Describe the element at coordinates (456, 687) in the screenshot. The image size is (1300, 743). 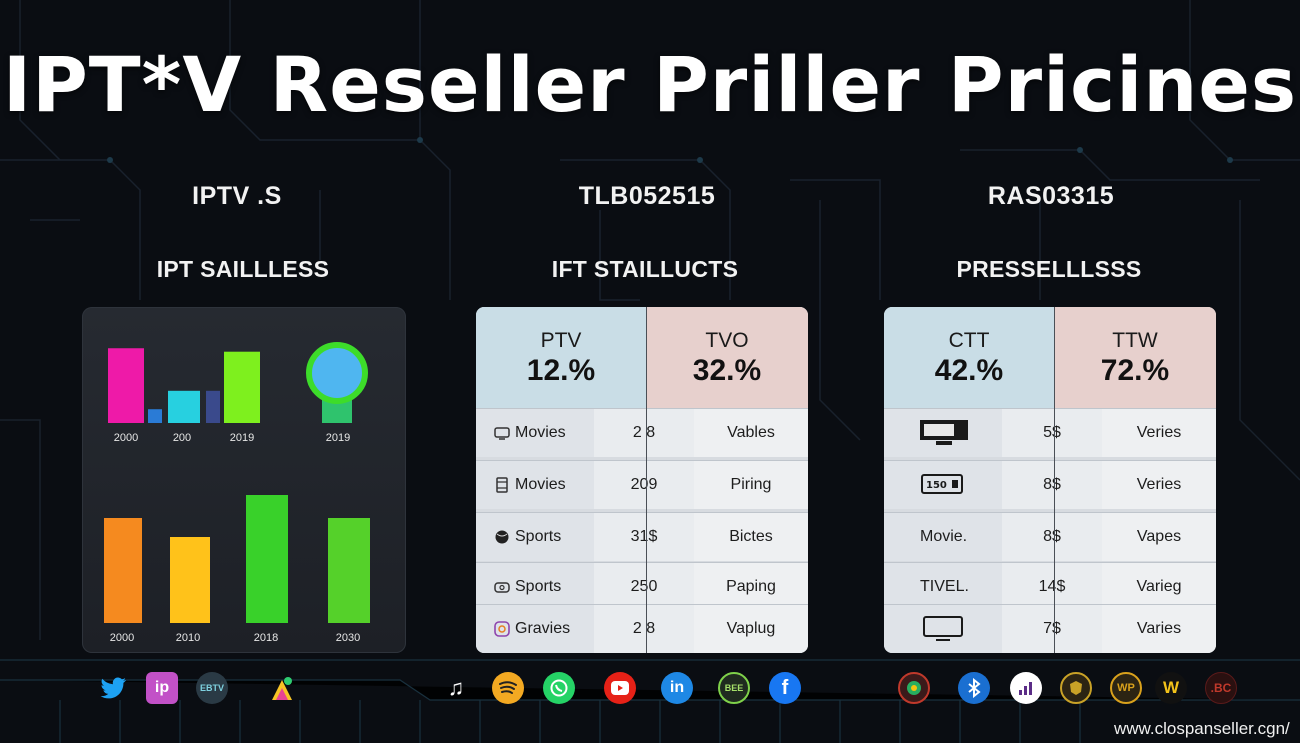
I see `music-note-icon: ♫` at that location.